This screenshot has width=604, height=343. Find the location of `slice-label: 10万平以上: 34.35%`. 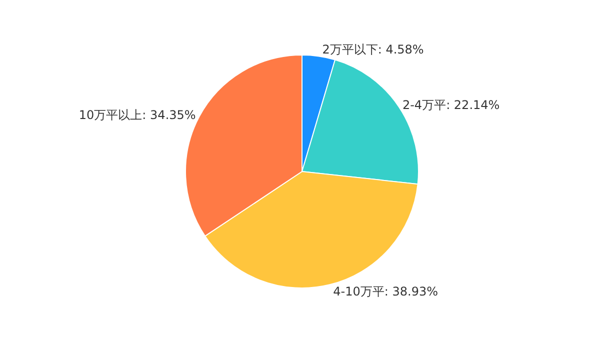

slice-label: 10万平以上: 34.35% is located at coordinates (137, 115).